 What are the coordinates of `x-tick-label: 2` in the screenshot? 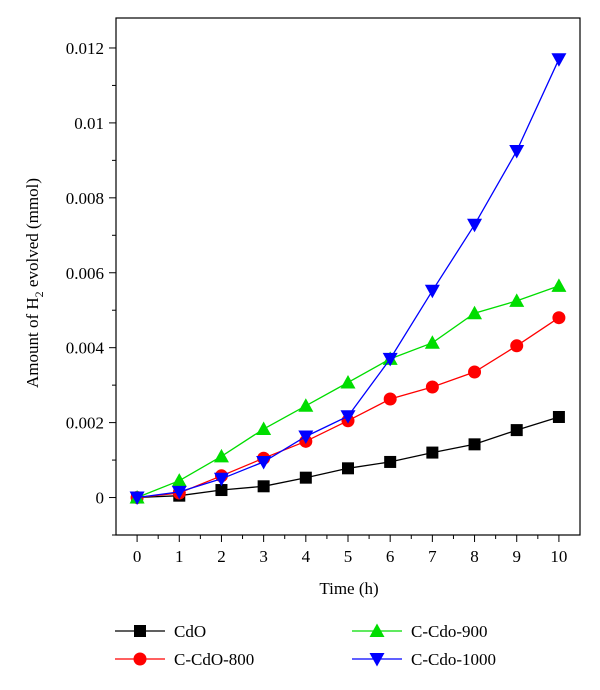 It's located at (221, 556).